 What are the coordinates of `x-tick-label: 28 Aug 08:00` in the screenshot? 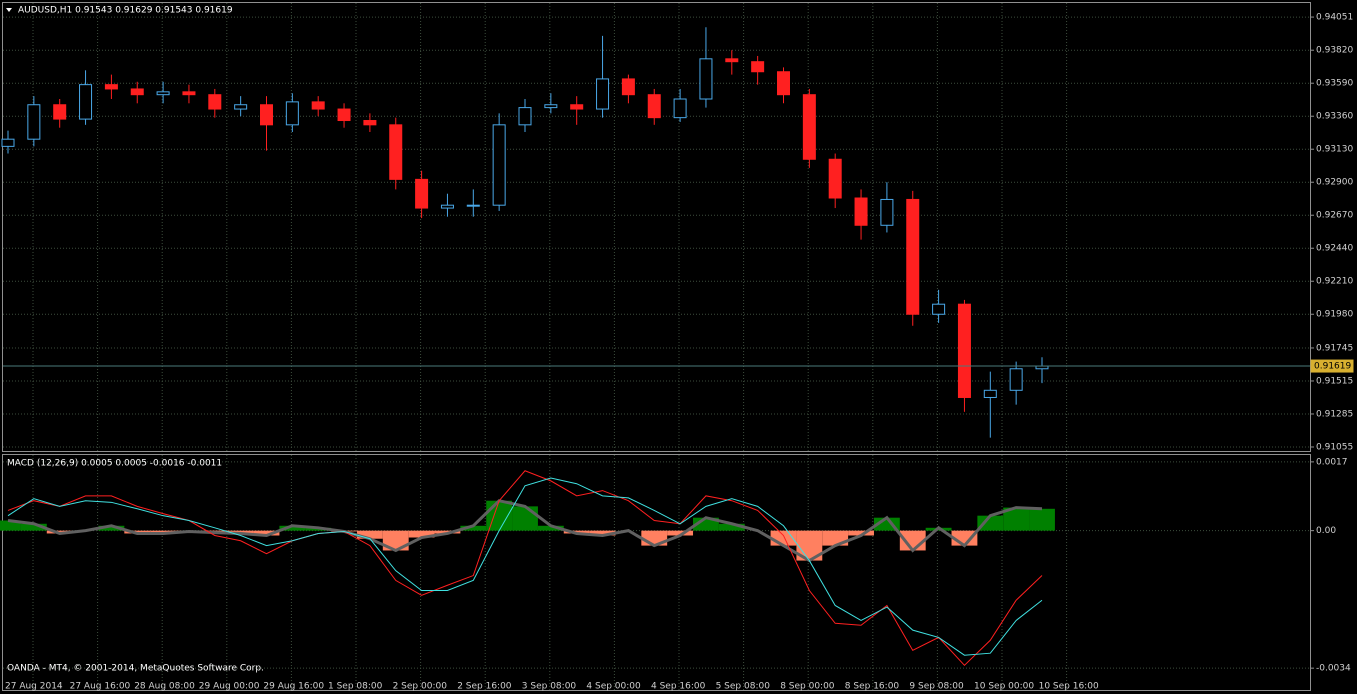 It's located at (164, 687).